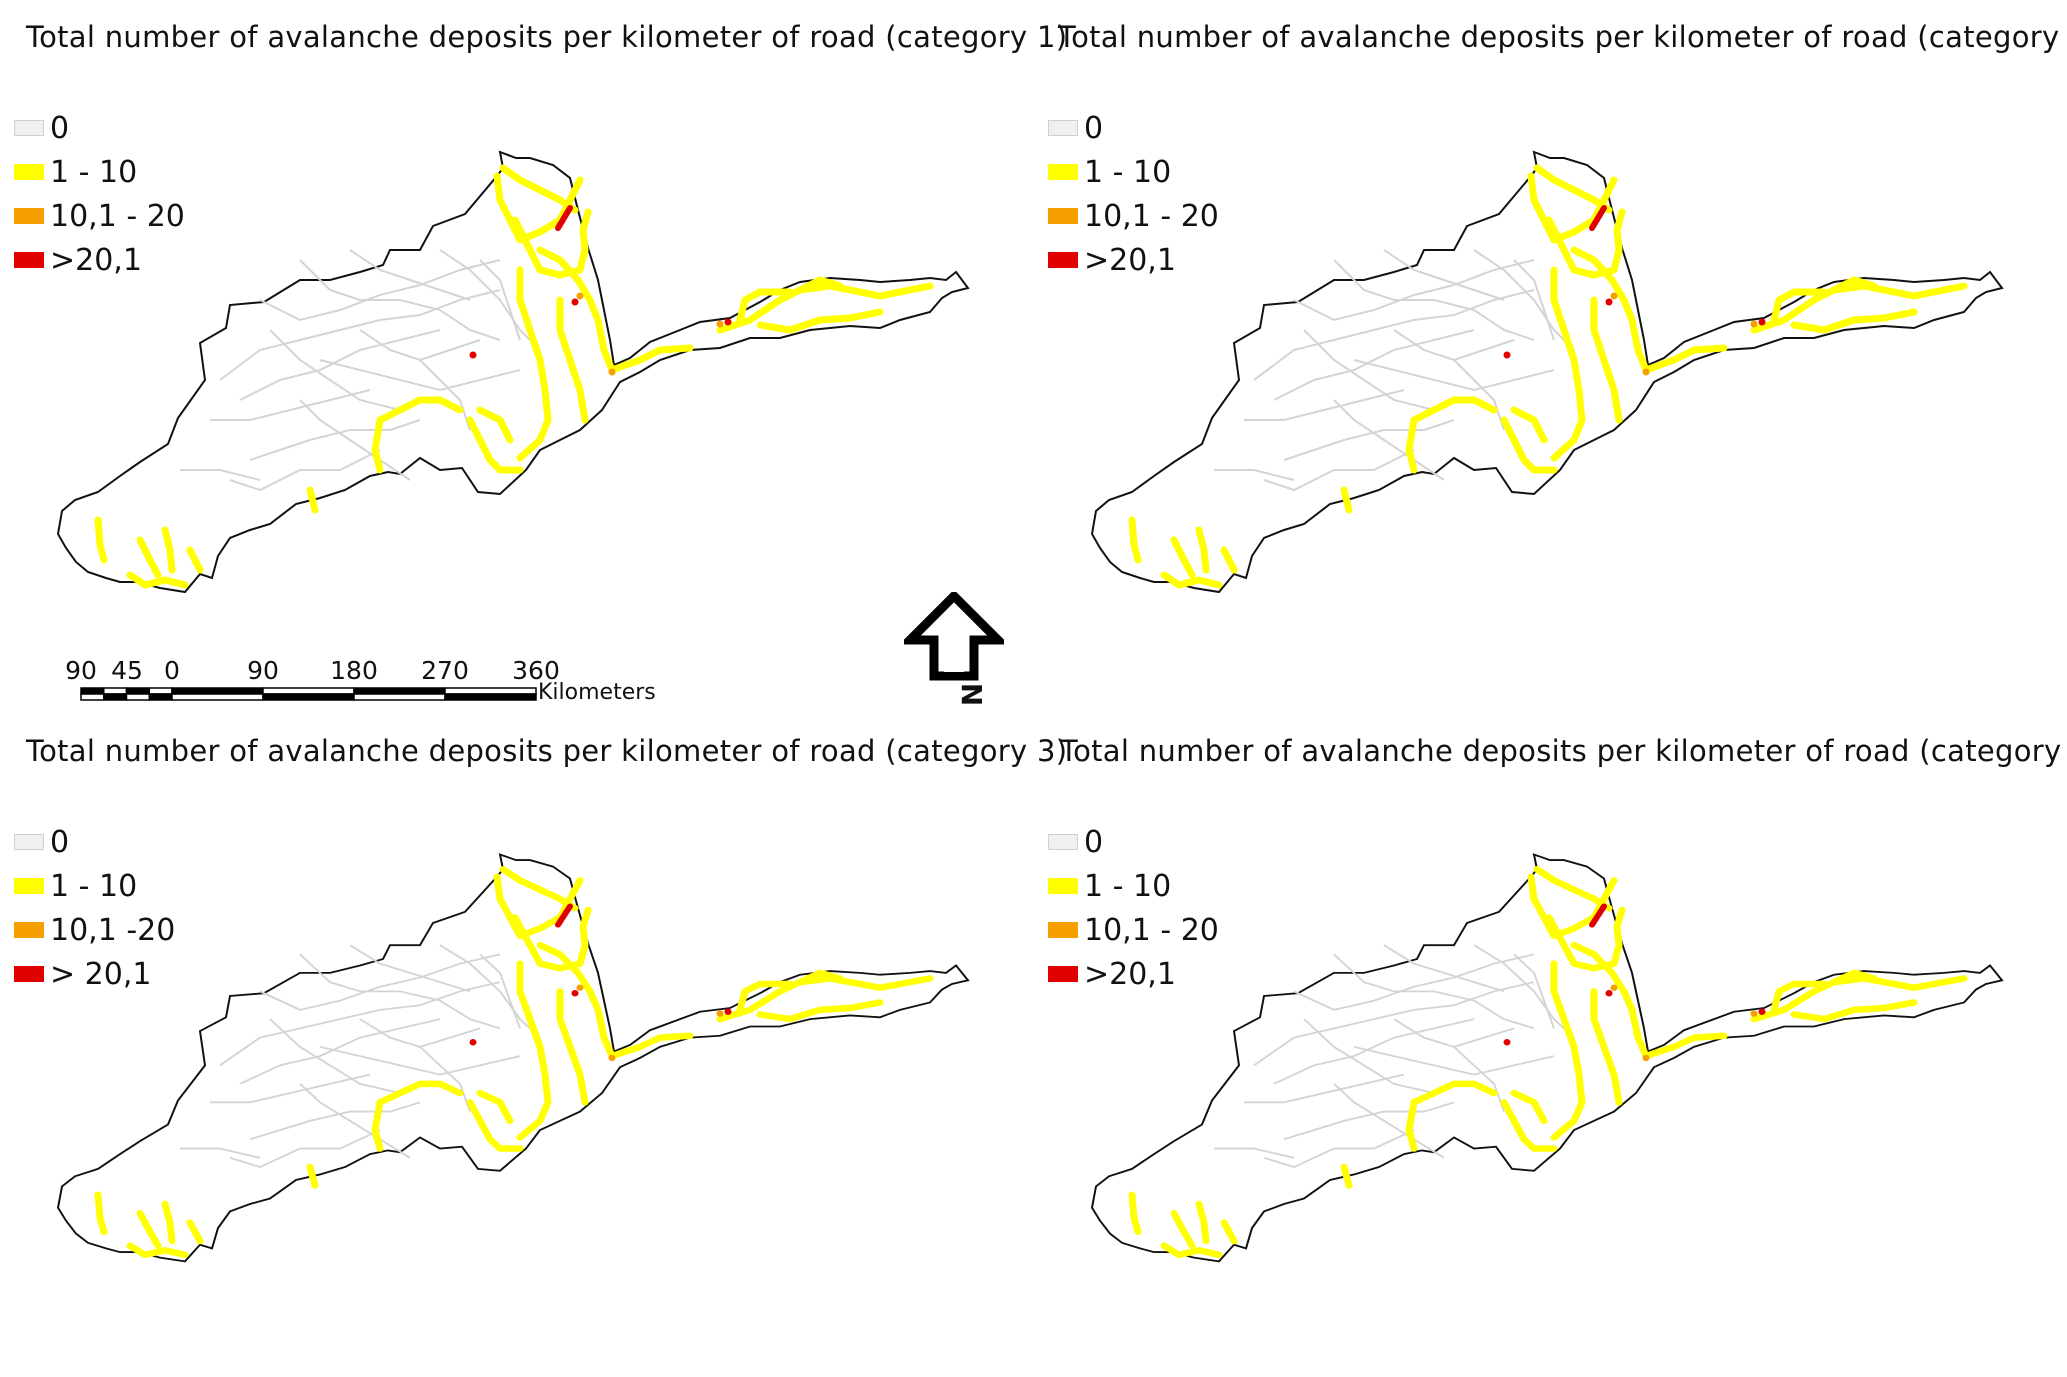 The width and height of the screenshot is (2067, 1377). Describe the element at coordinates (101, 974) in the screenshot. I see `legend-label: > 20,1` at that location.